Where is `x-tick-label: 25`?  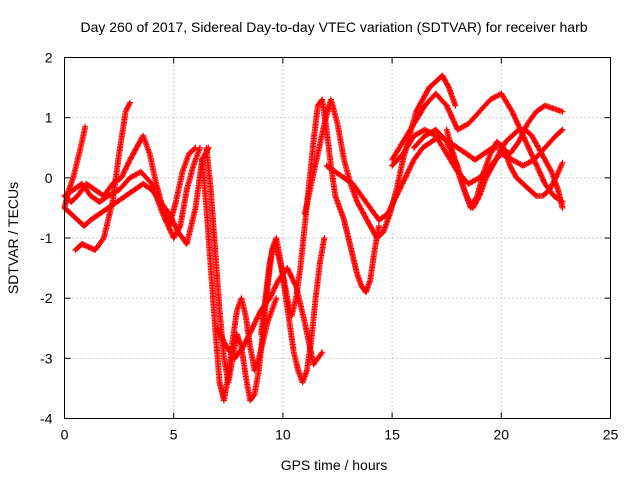 x-tick-label: 25 is located at coordinates (611, 435).